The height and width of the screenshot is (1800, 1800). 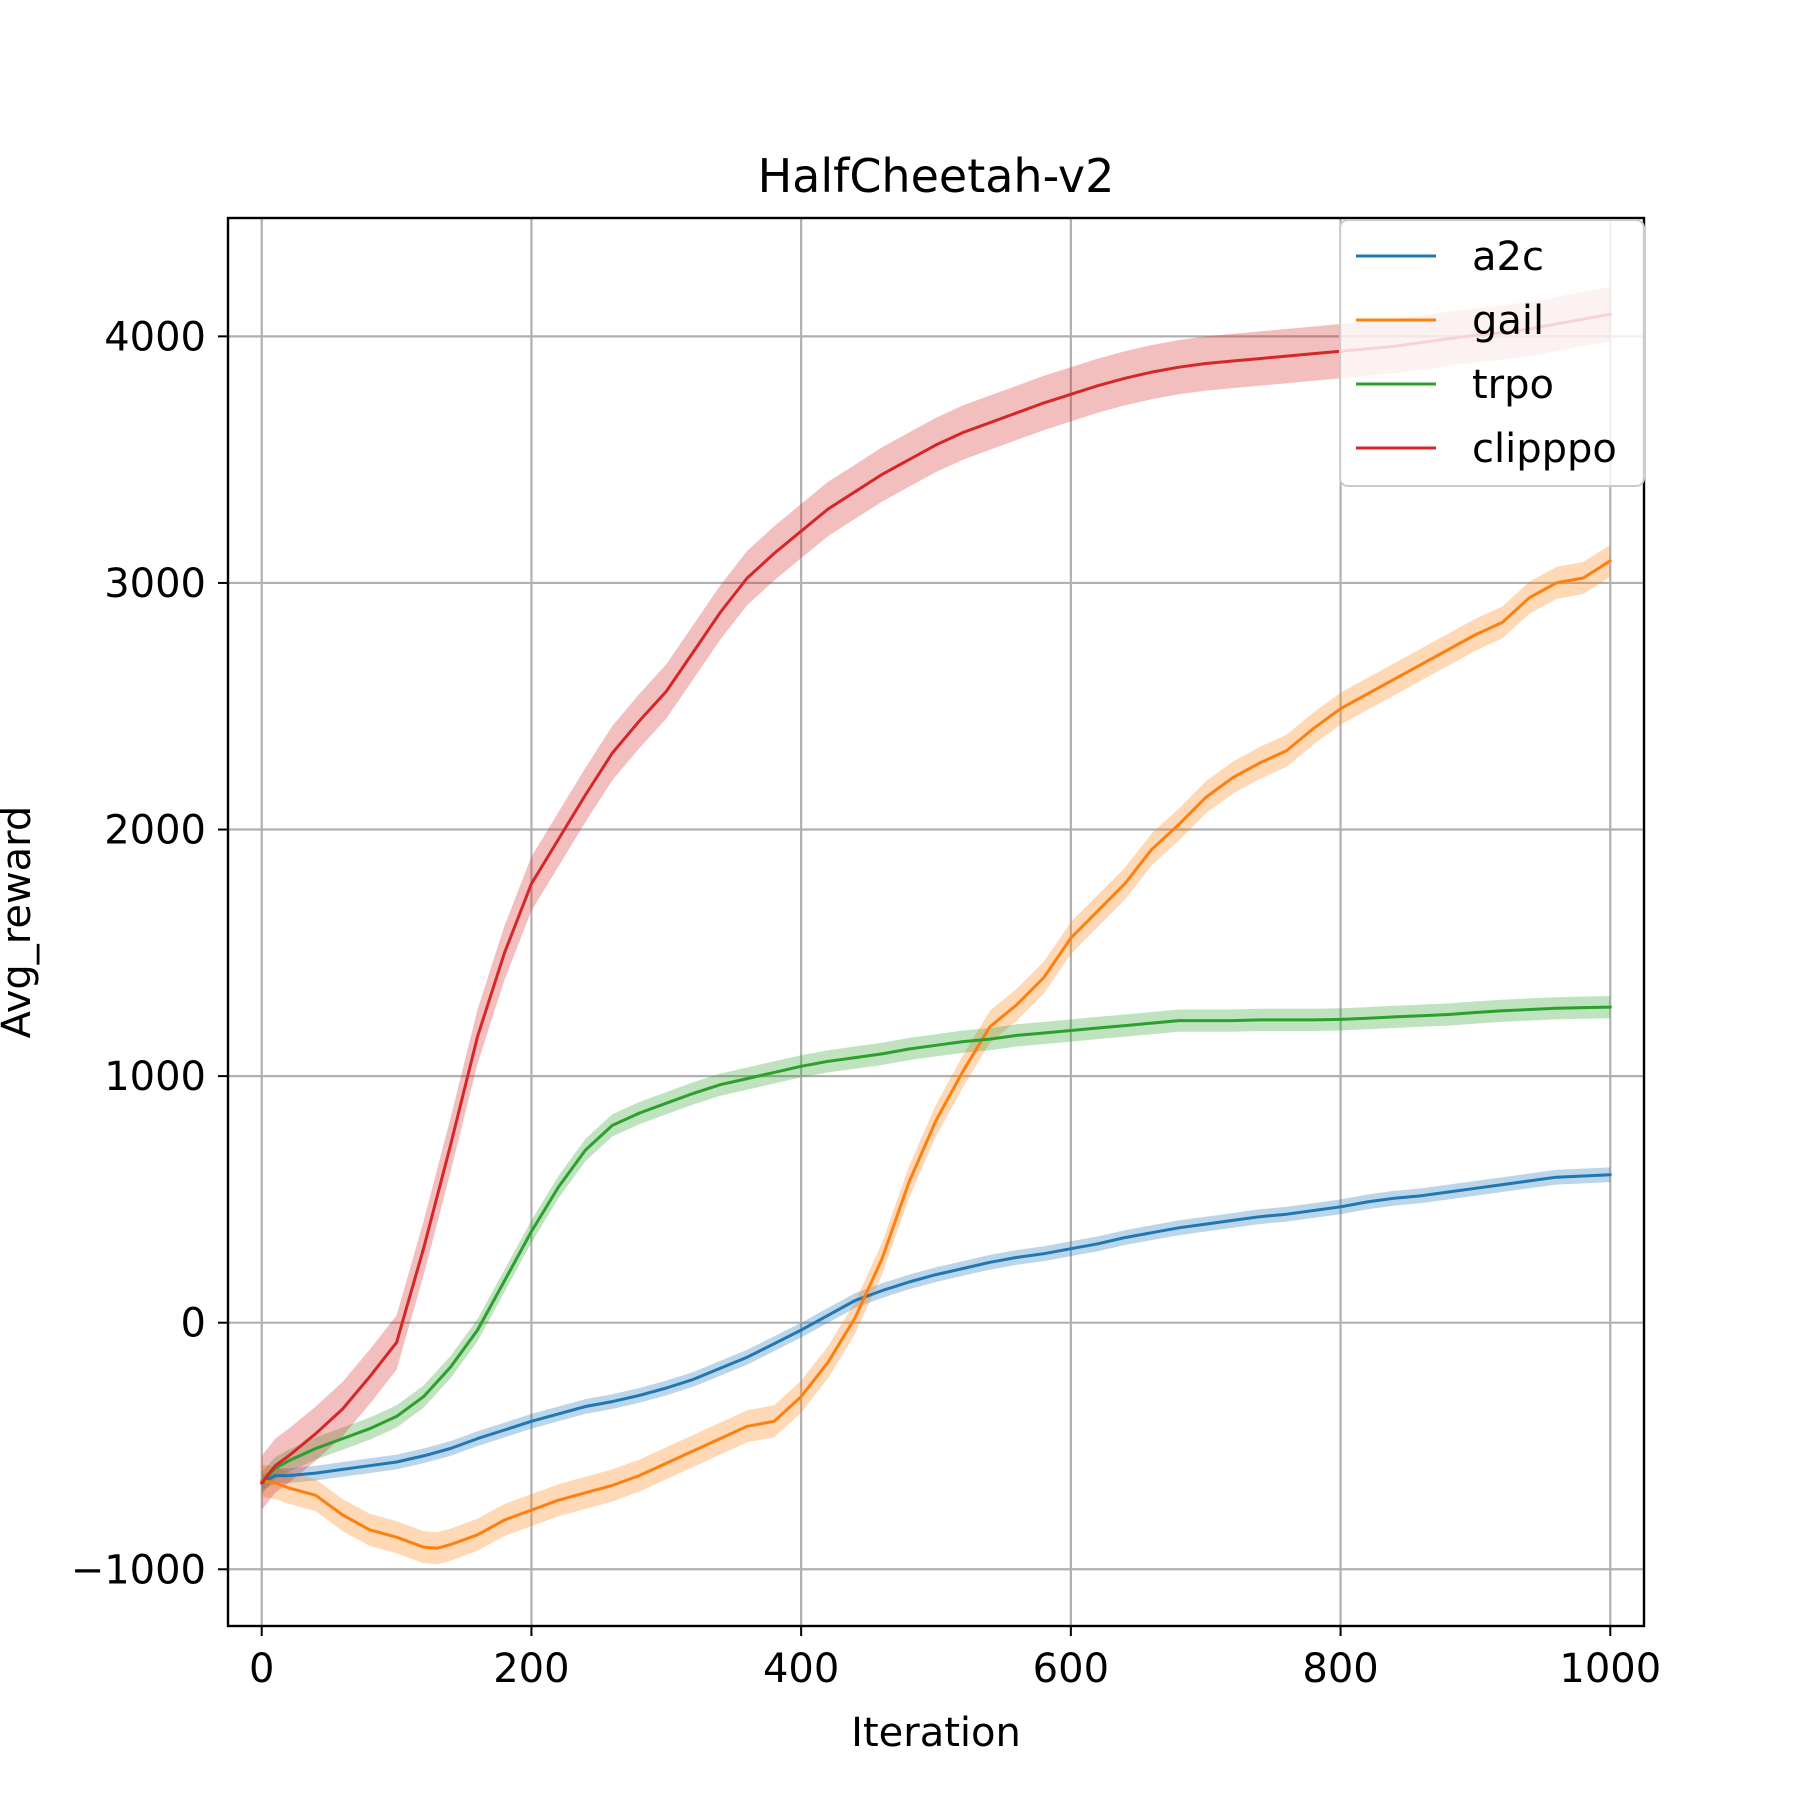 What do you see at coordinates (1071, 1669) in the screenshot?
I see `x-tick-label: 600` at bounding box center [1071, 1669].